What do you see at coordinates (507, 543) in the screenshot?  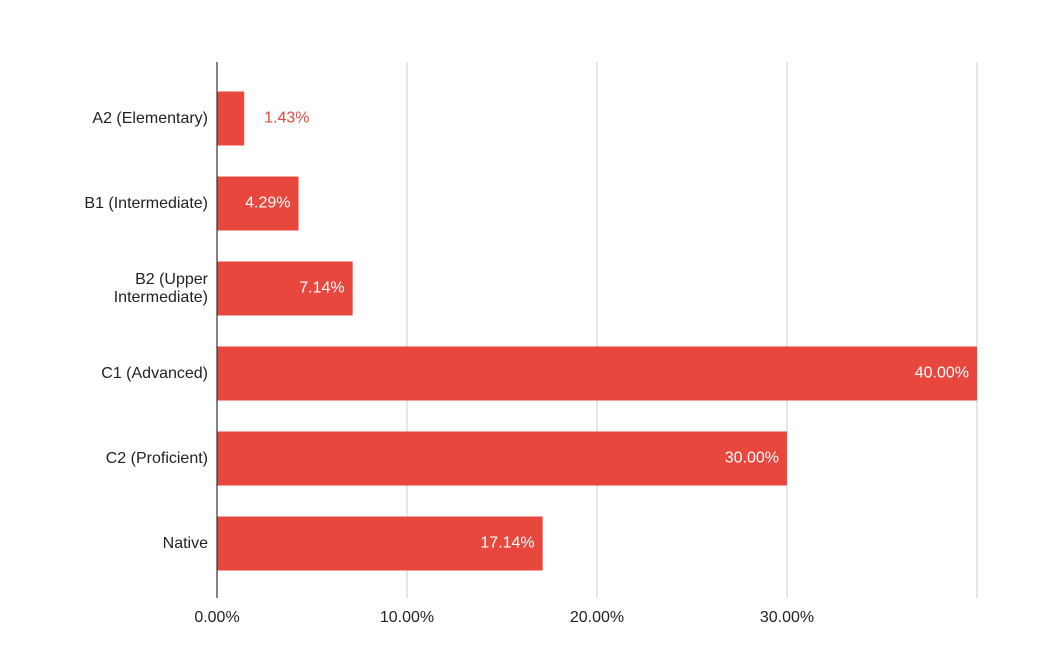 I see `data-label: 17.14%` at bounding box center [507, 543].